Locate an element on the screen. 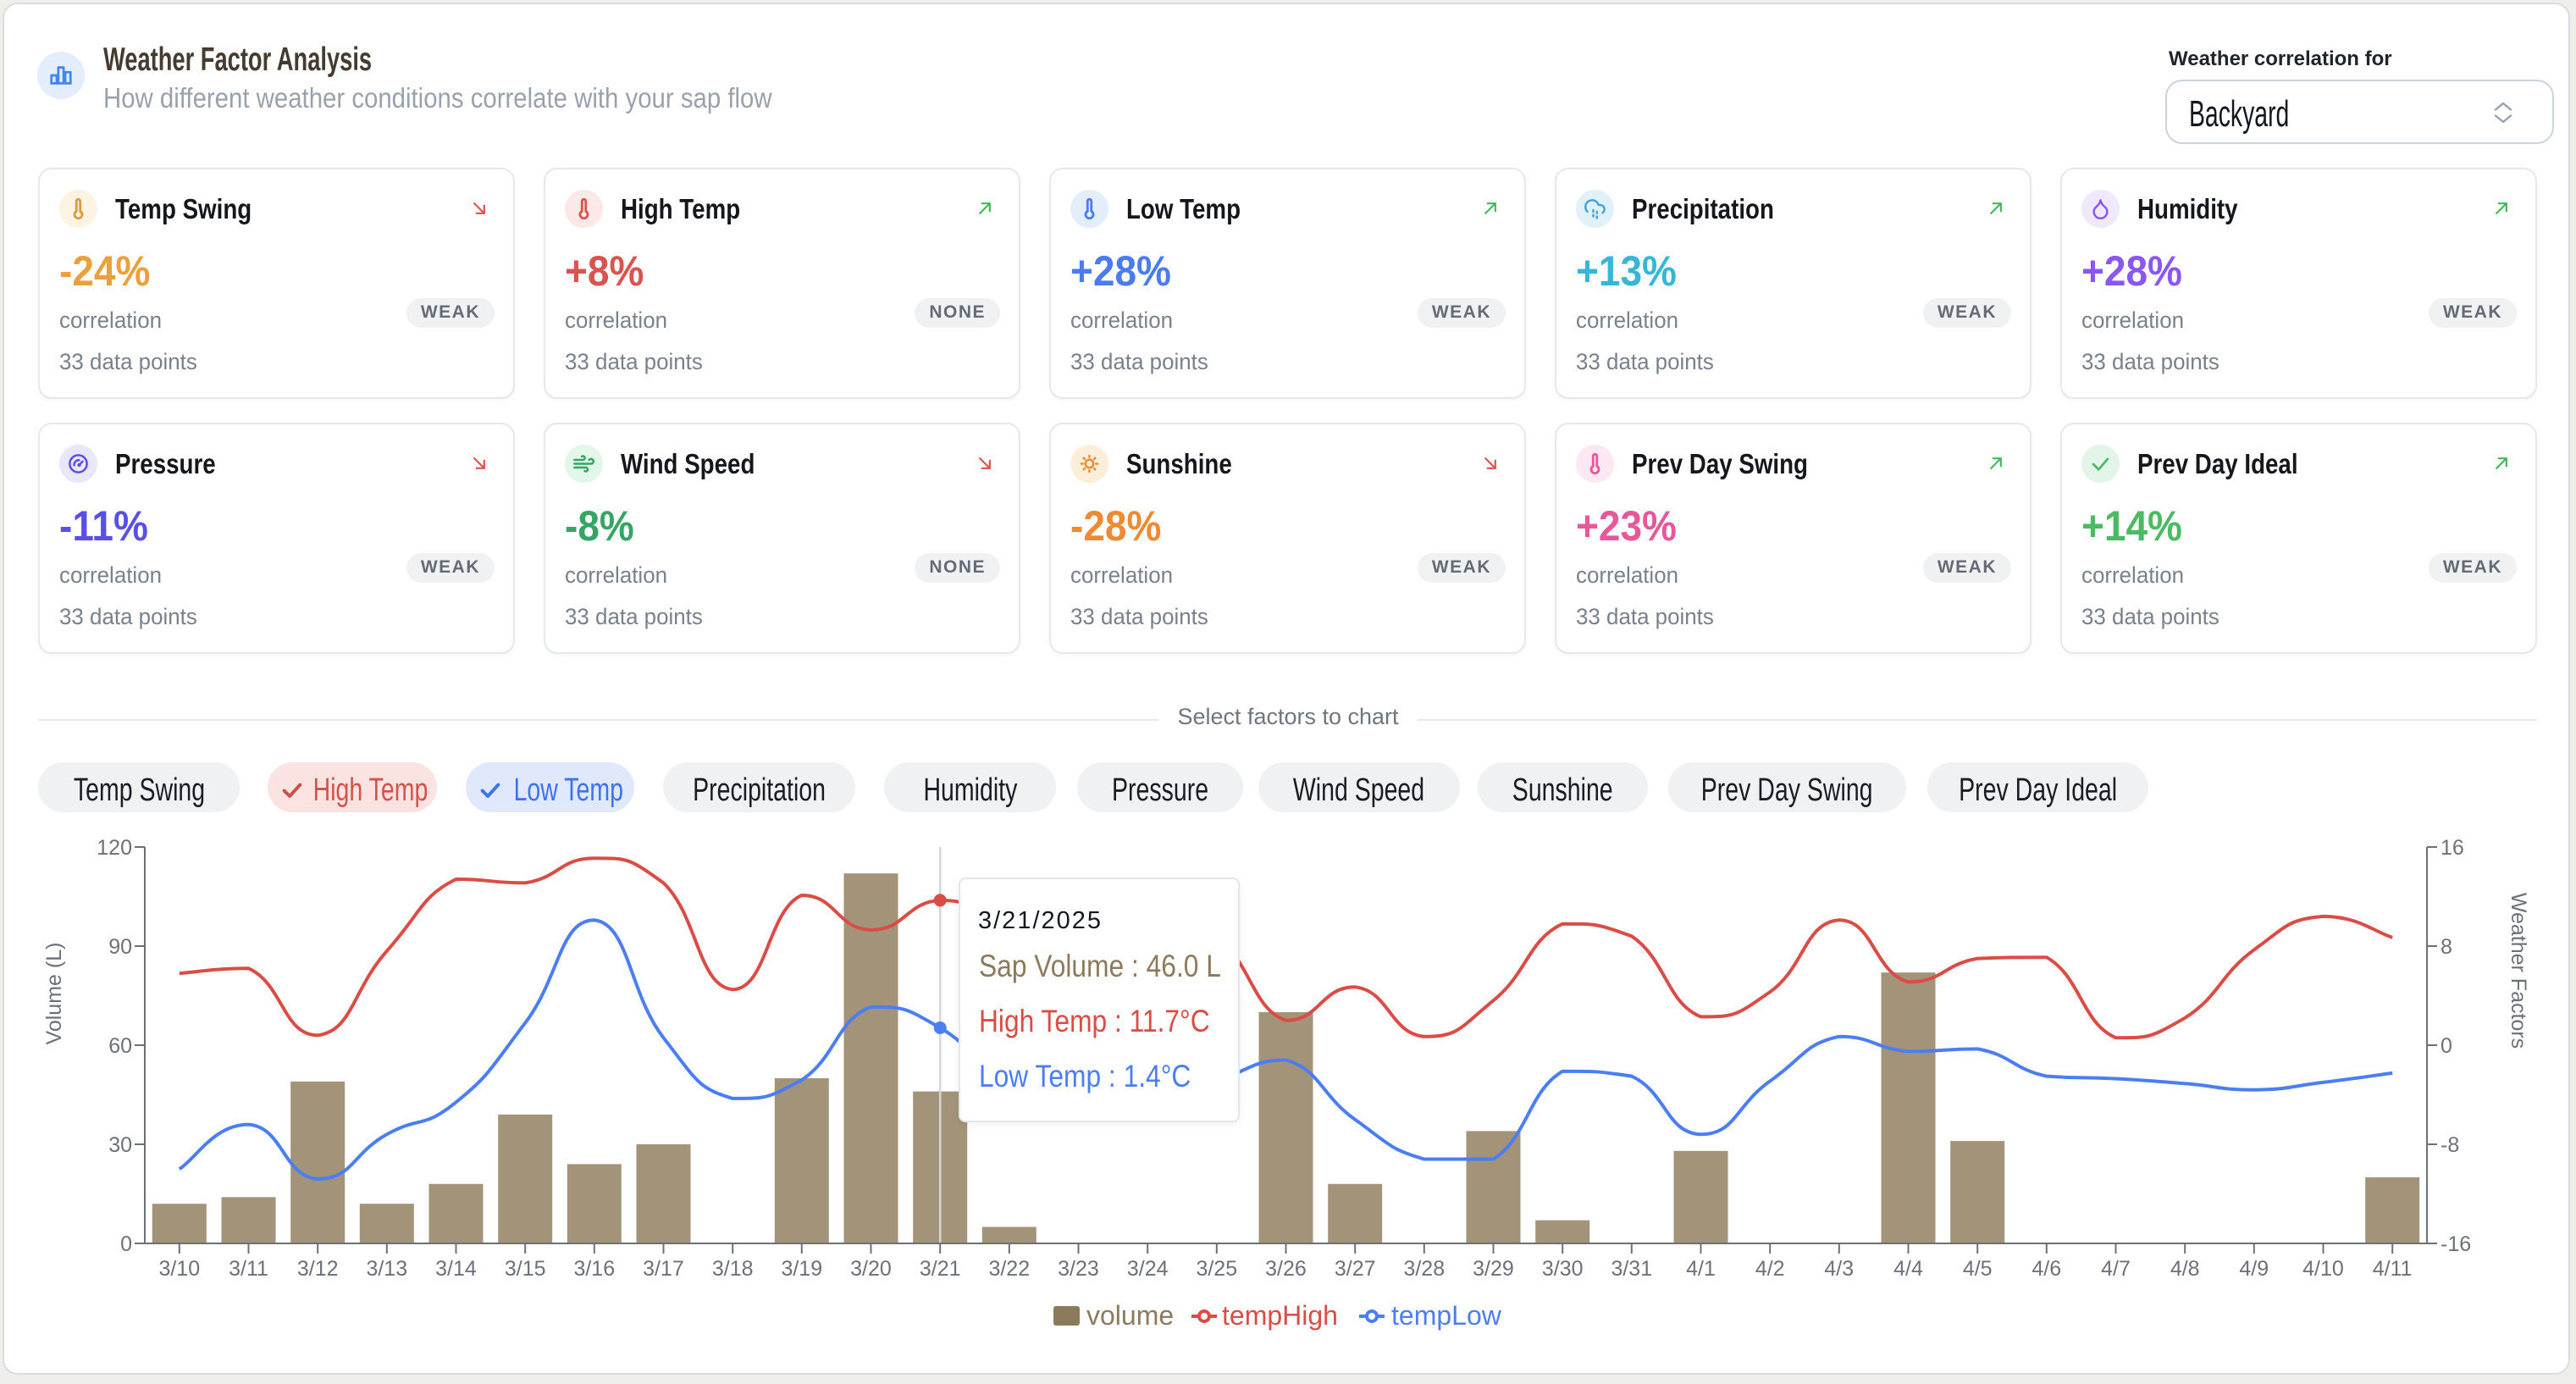 The height and width of the screenshot is (1384, 2576). svg-text: -16 is located at coordinates (2456, 1244).